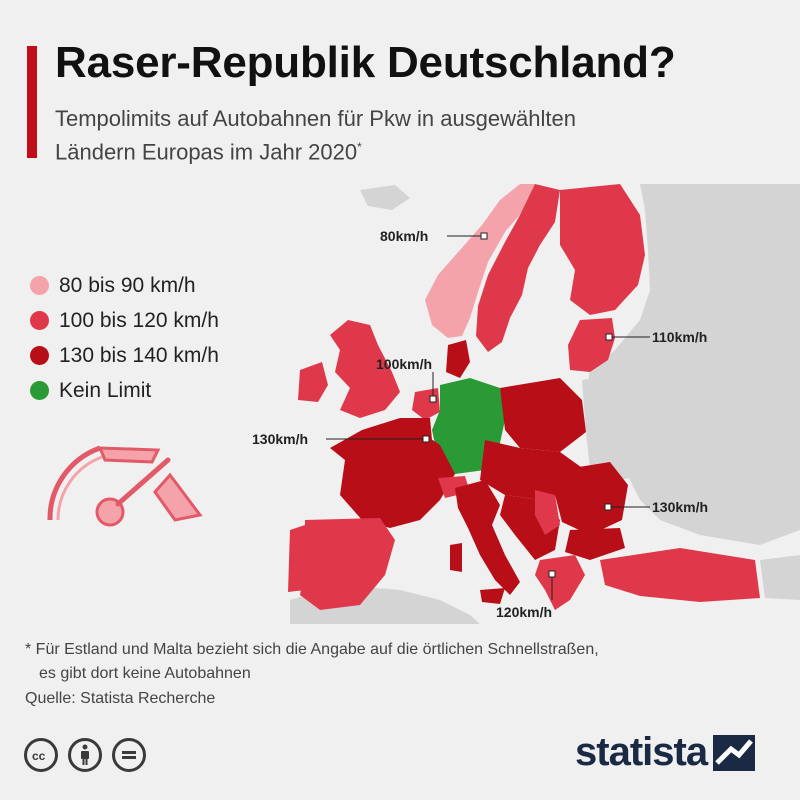  What do you see at coordinates (547, 512) in the screenshot?
I see `country-serbia` at bounding box center [547, 512].